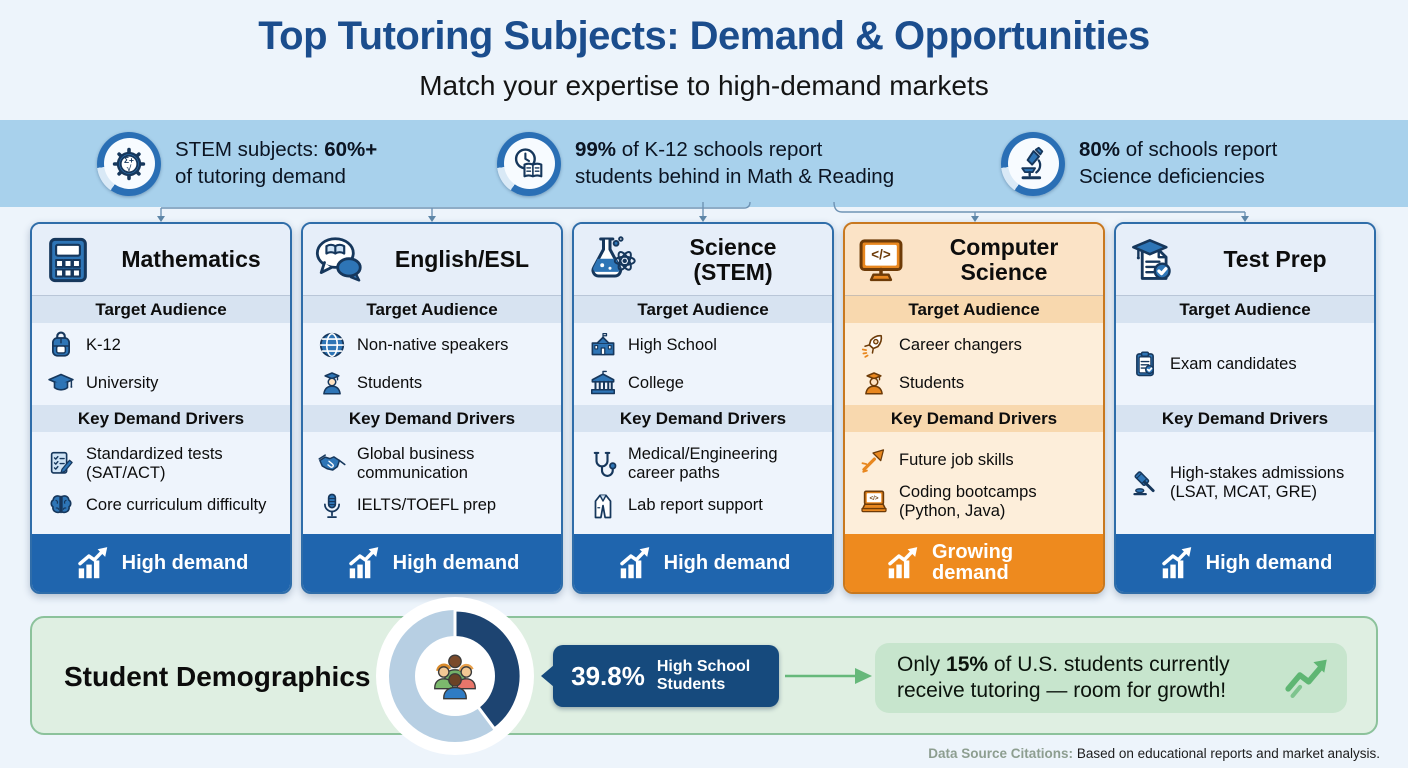 This screenshot has width=1408, height=768. What do you see at coordinates (703, 563) in the screenshot?
I see `demand-banner: High demand` at bounding box center [703, 563].